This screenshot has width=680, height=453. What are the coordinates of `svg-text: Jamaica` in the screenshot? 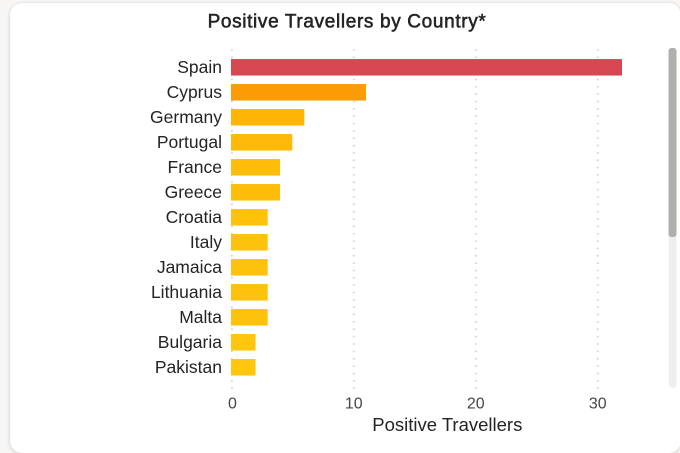 It's located at (189, 267).